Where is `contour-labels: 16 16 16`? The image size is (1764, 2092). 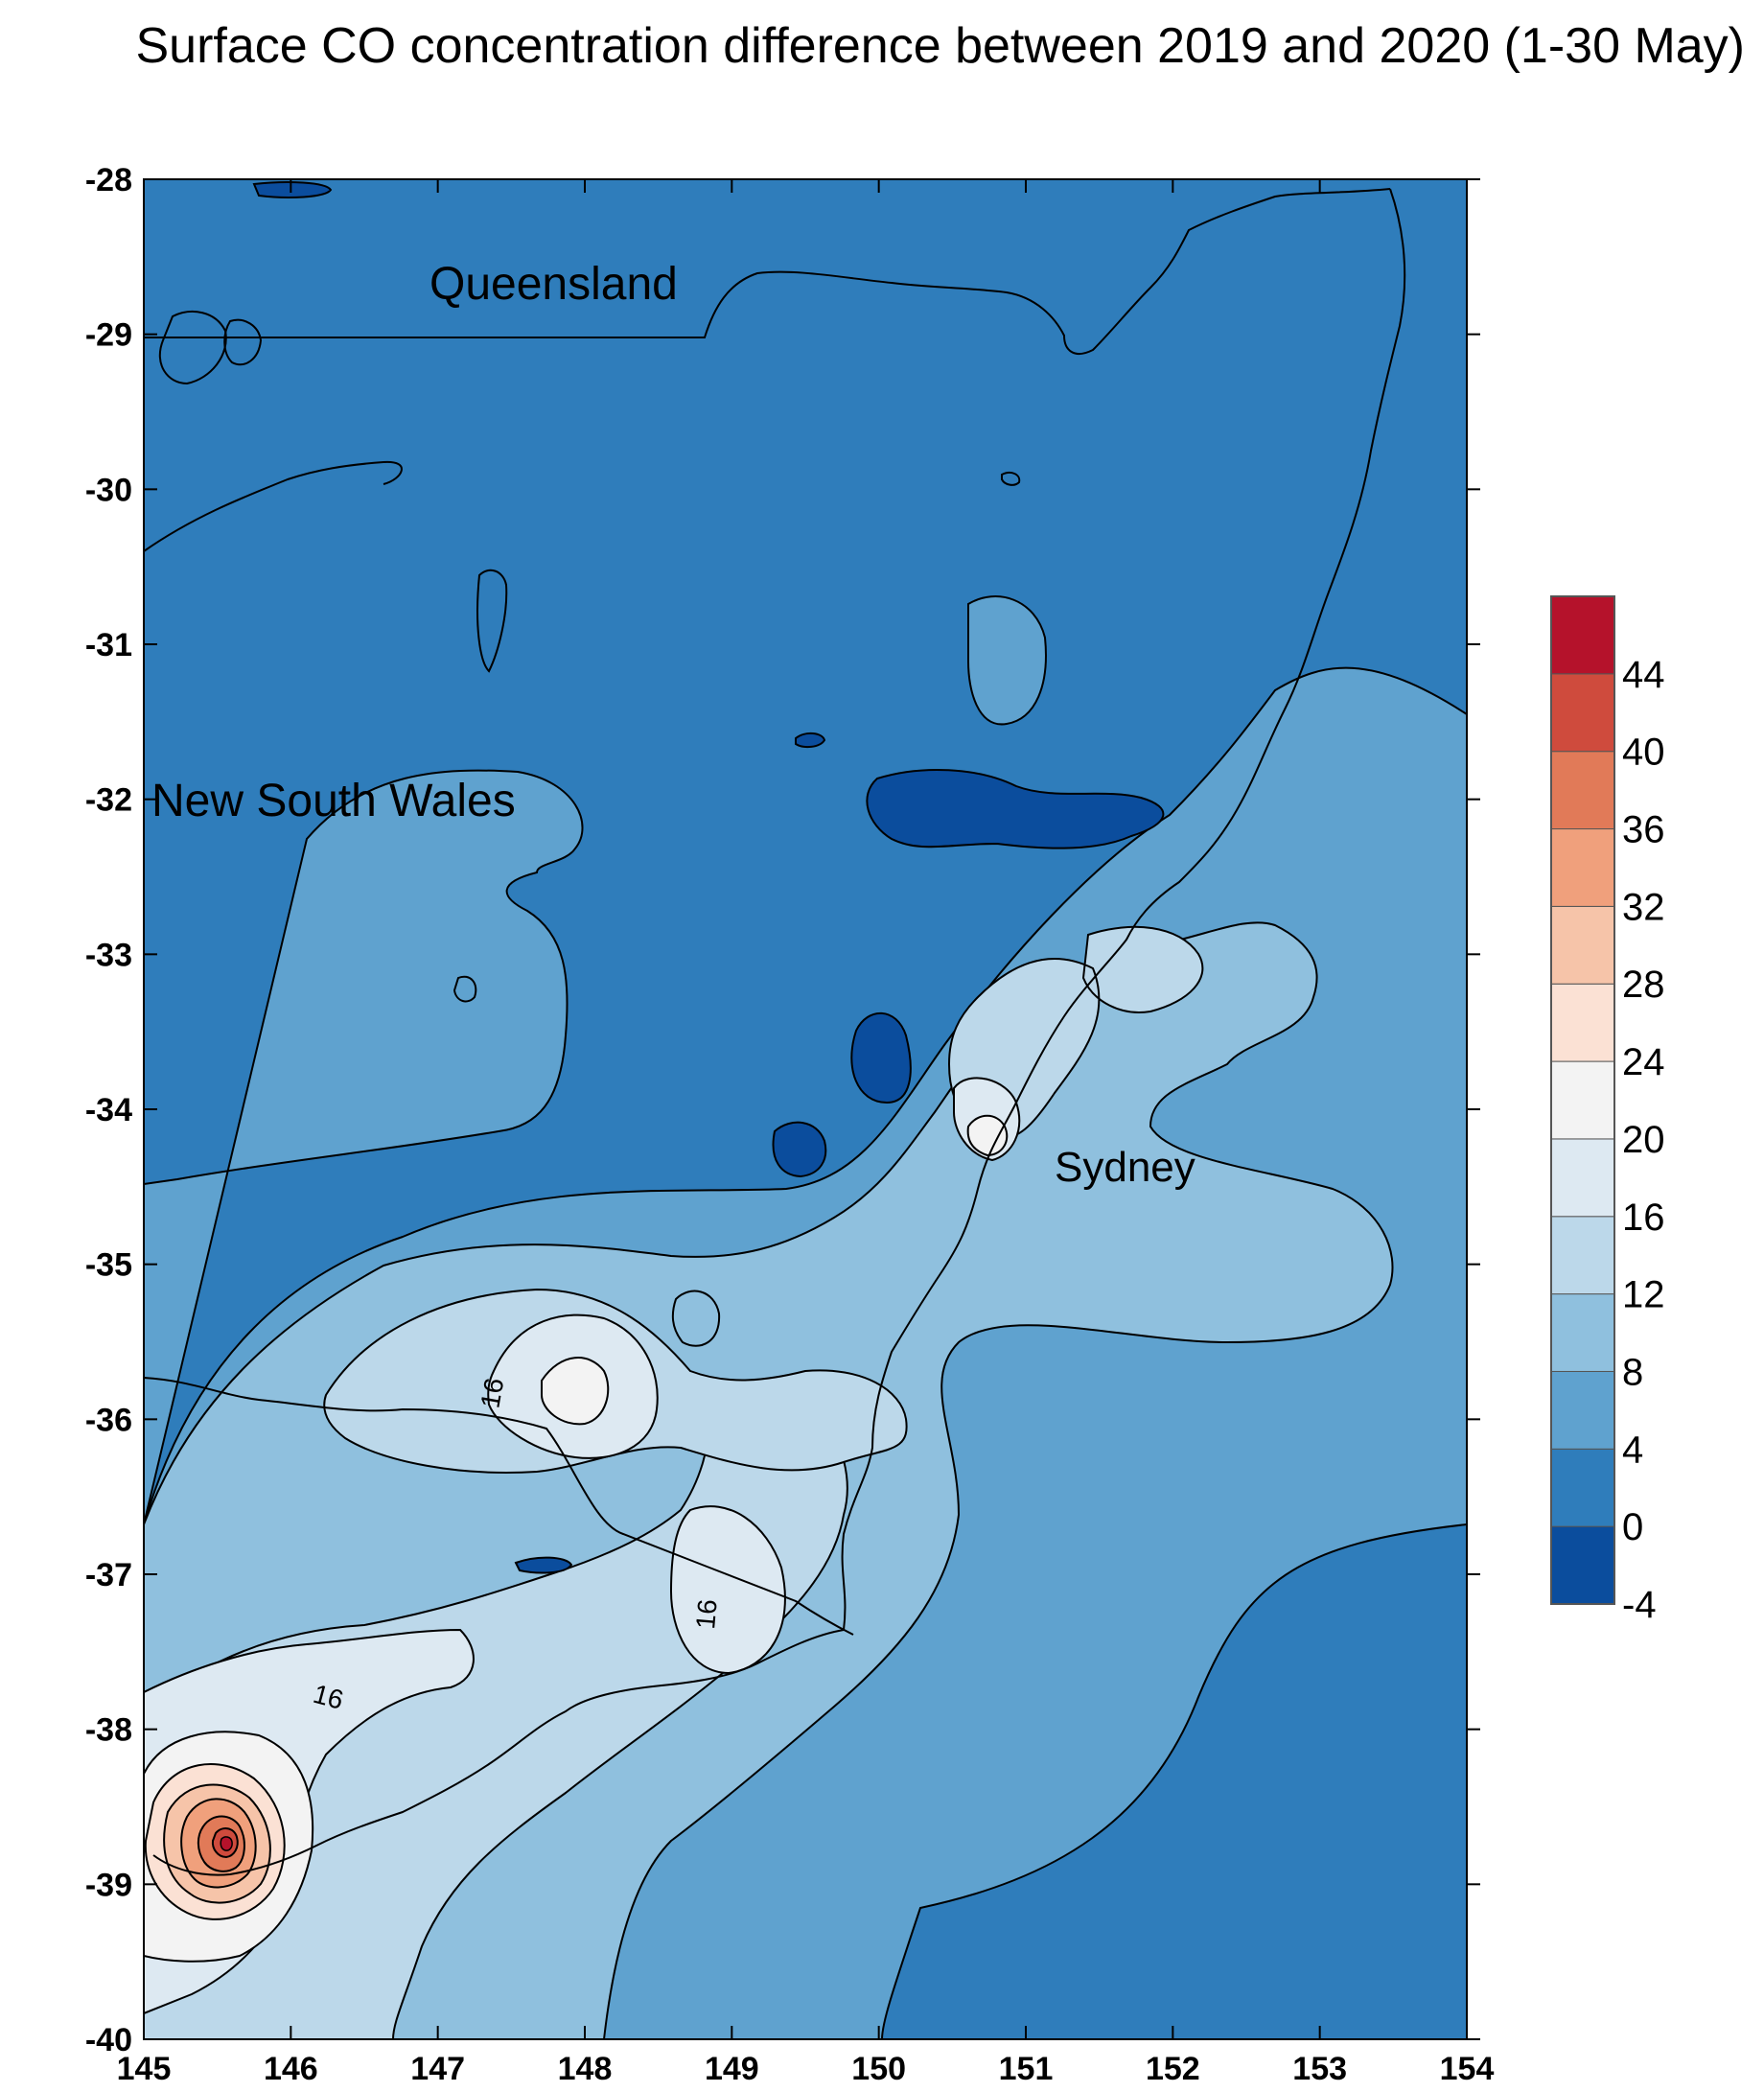
contour-labels: 16 16 16 is located at coordinates (516, 1546).